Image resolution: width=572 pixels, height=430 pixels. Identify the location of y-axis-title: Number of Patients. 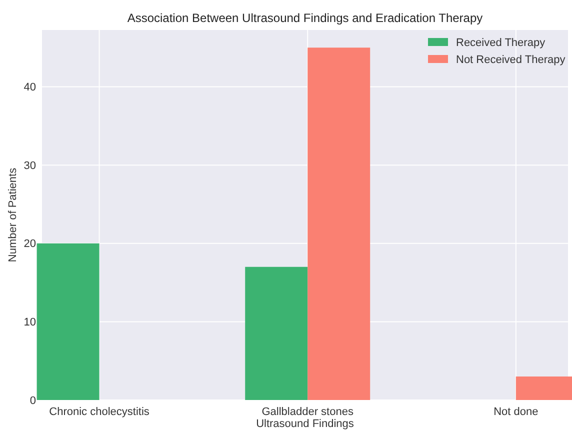
(13, 214).